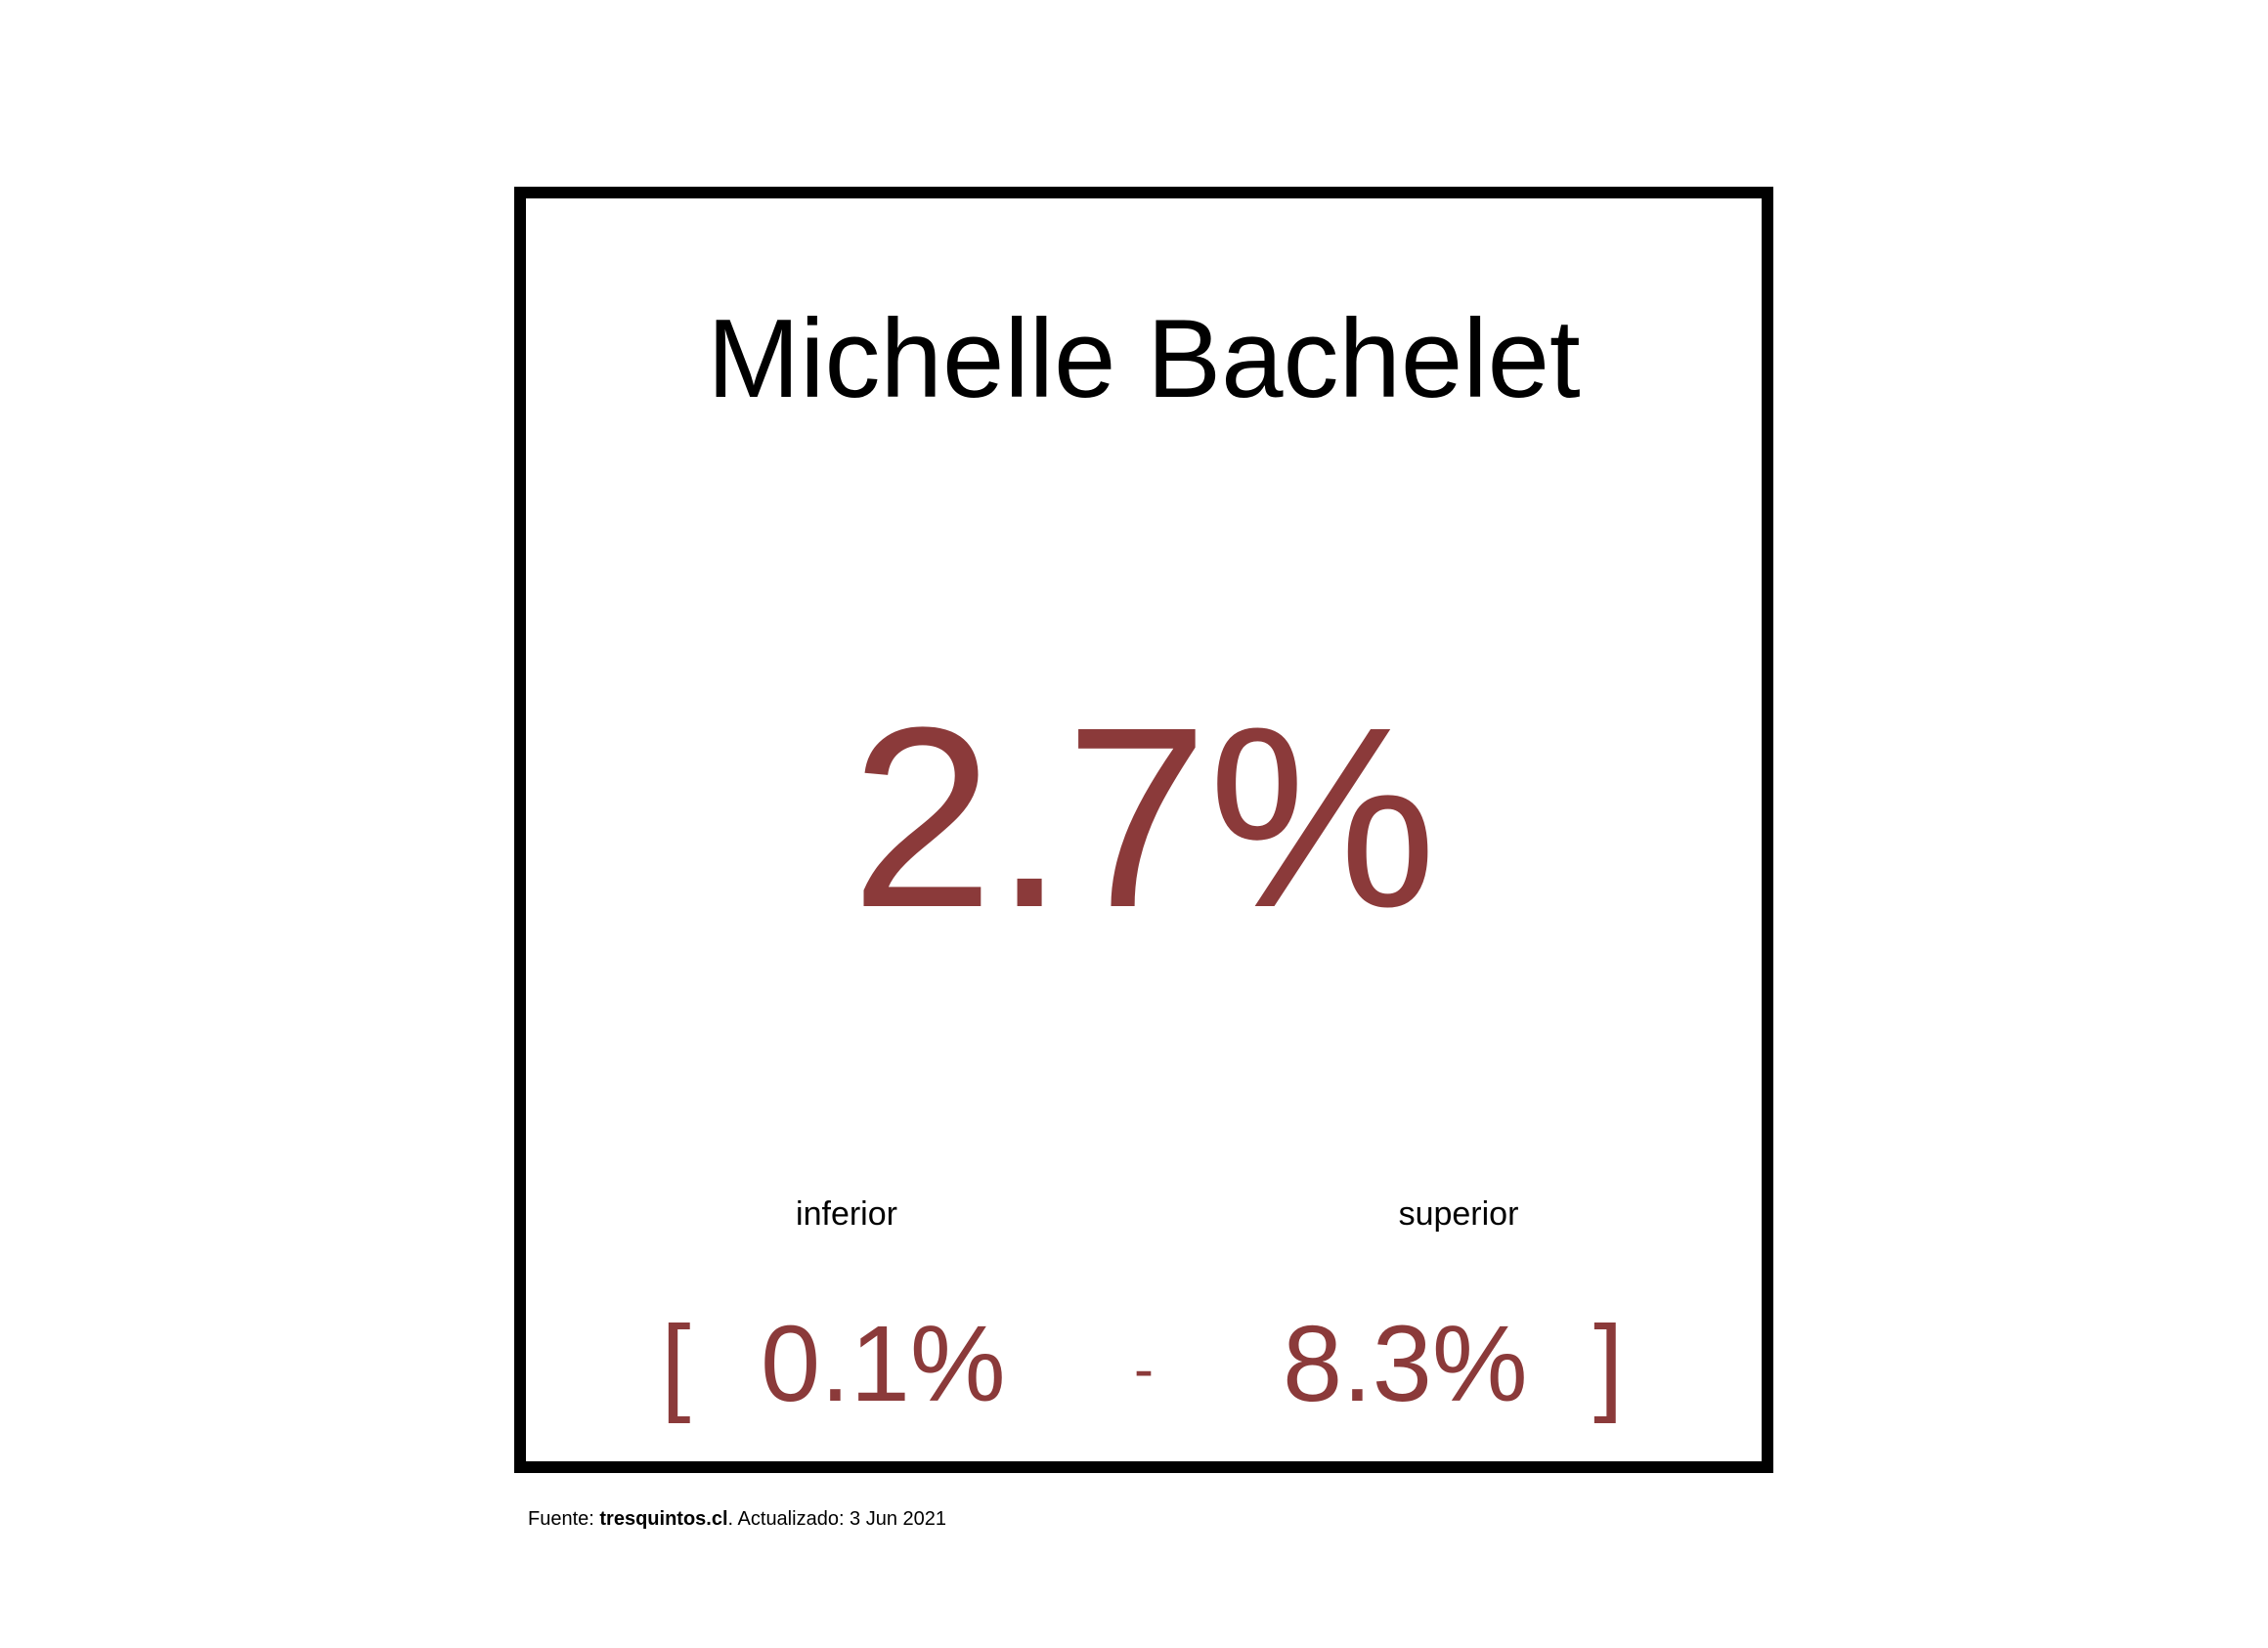 The height and width of the screenshot is (1648, 2268). What do you see at coordinates (1144, 359) in the screenshot?
I see `candidate-name: Michelle Bachelet` at bounding box center [1144, 359].